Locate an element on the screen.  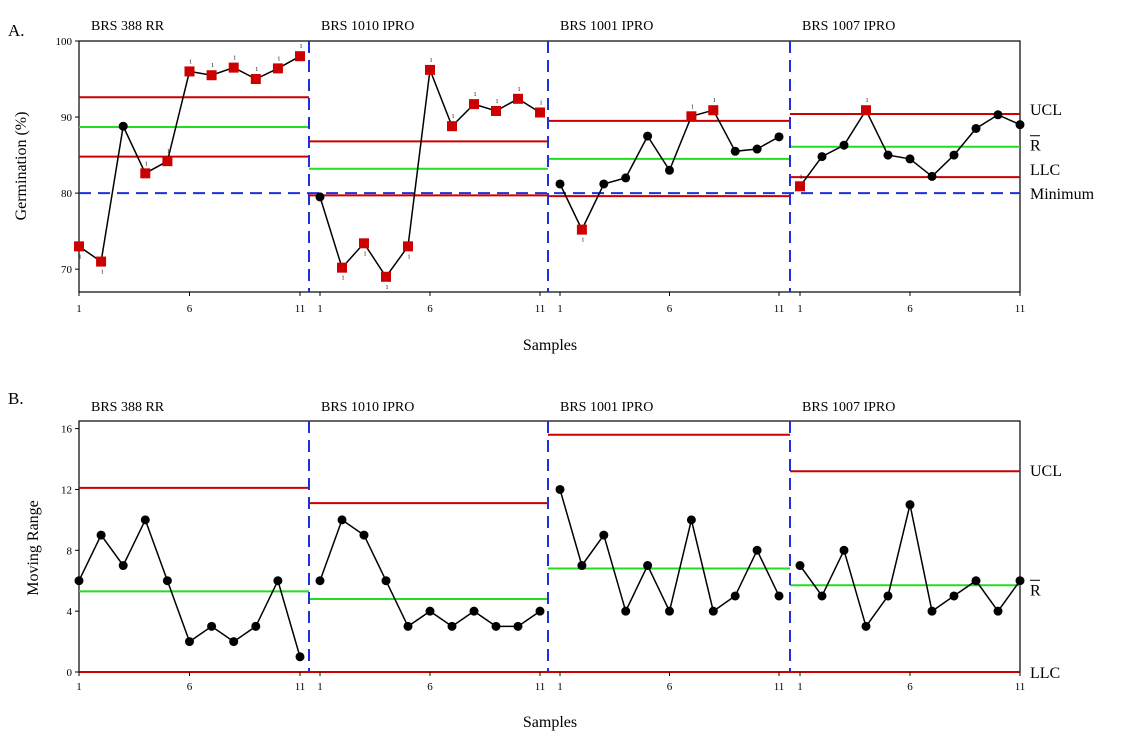
panel-b-y-axis-label: Moving Range is located at coordinates (33, 548).